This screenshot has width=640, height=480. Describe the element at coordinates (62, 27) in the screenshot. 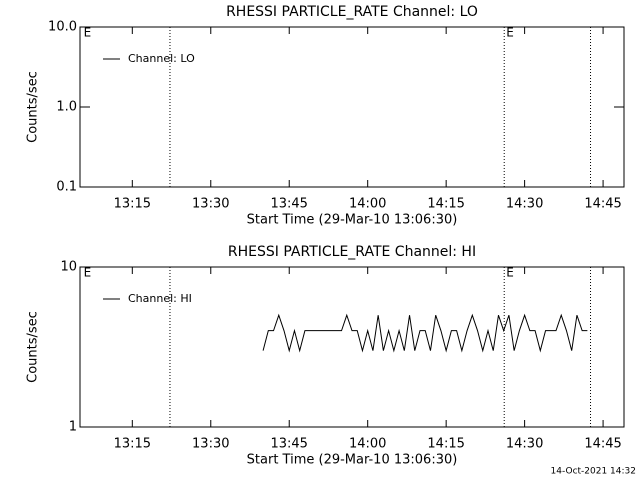

I see `y-tick-label: 10.0` at that location.